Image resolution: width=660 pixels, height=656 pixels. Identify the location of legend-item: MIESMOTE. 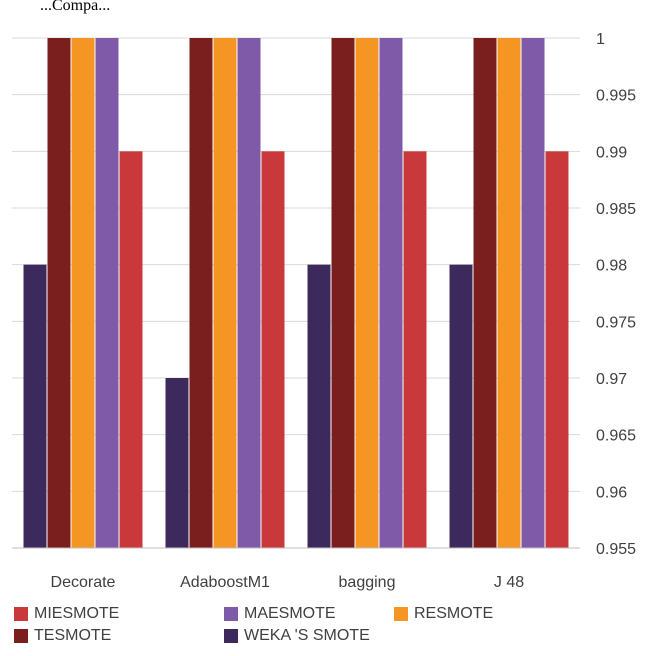
(66, 614).